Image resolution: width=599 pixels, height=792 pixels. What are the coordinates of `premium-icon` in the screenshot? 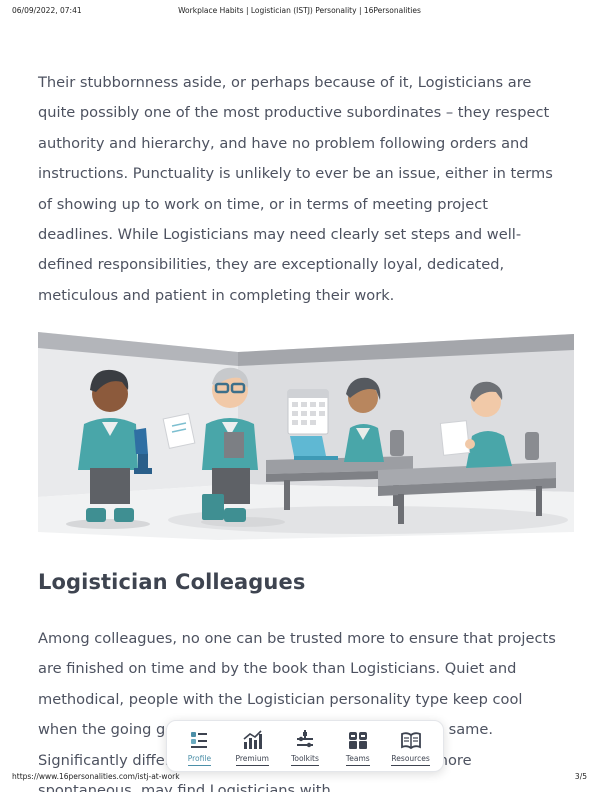 It's located at (253, 739).